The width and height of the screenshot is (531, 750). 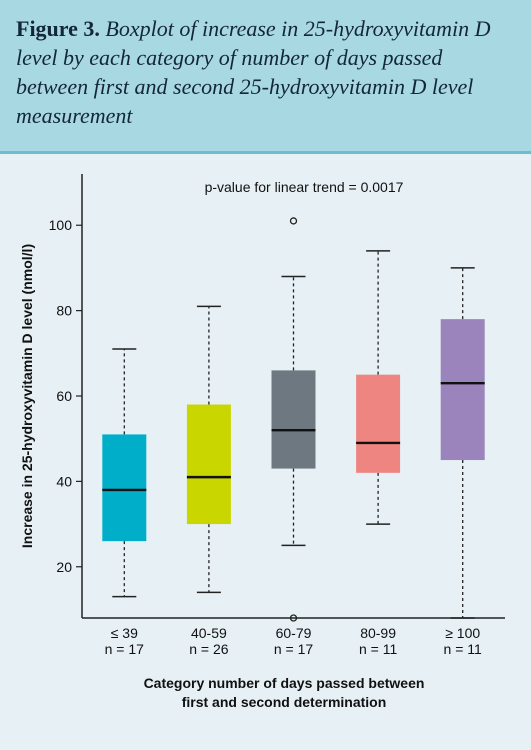 I want to click on x-tick-label: 40-59, so click(x=209, y=633).